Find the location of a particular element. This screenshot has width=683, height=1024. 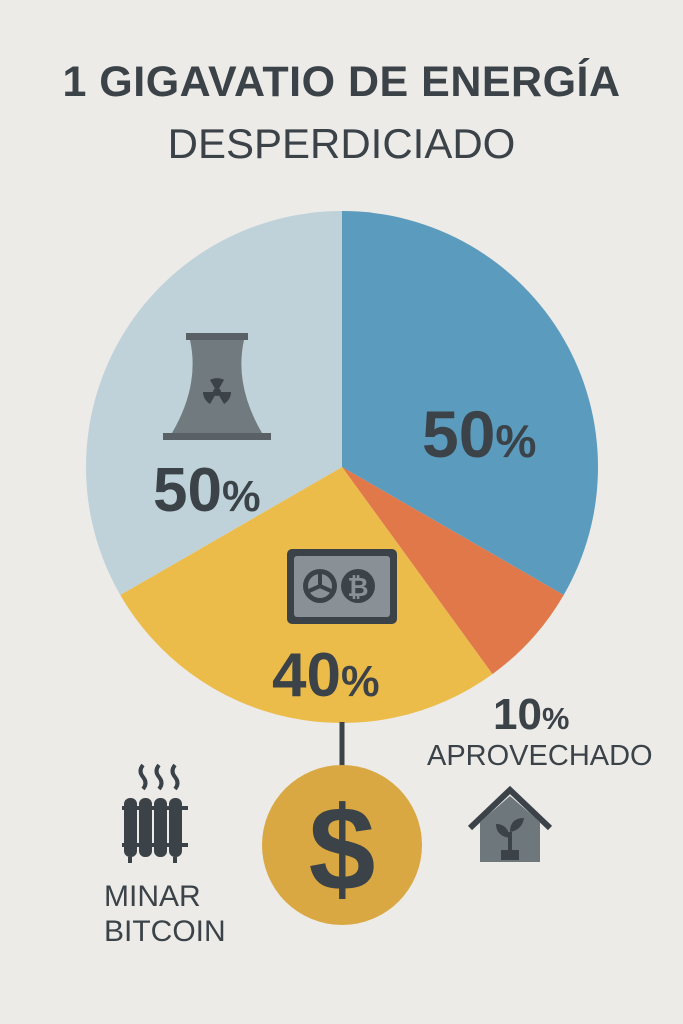

page-title: 1 GIGAVATIO DE ENERGÍA is located at coordinates (341, 82).